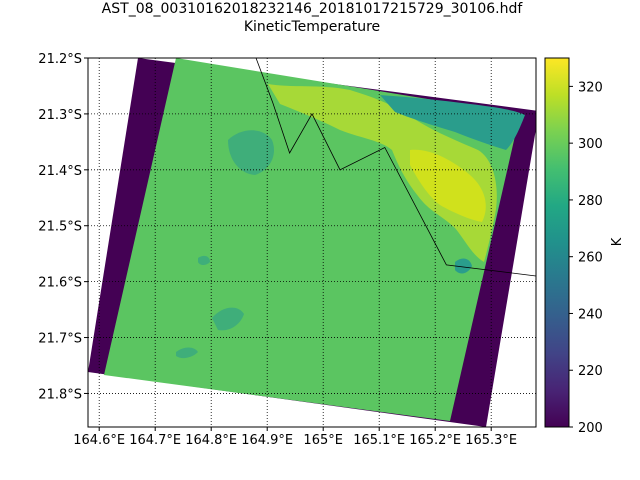  What do you see at coordinates (267, 440) in the screenshot?
I see `x-tick-label: 164.9°E` at bounding box center [267, 440].